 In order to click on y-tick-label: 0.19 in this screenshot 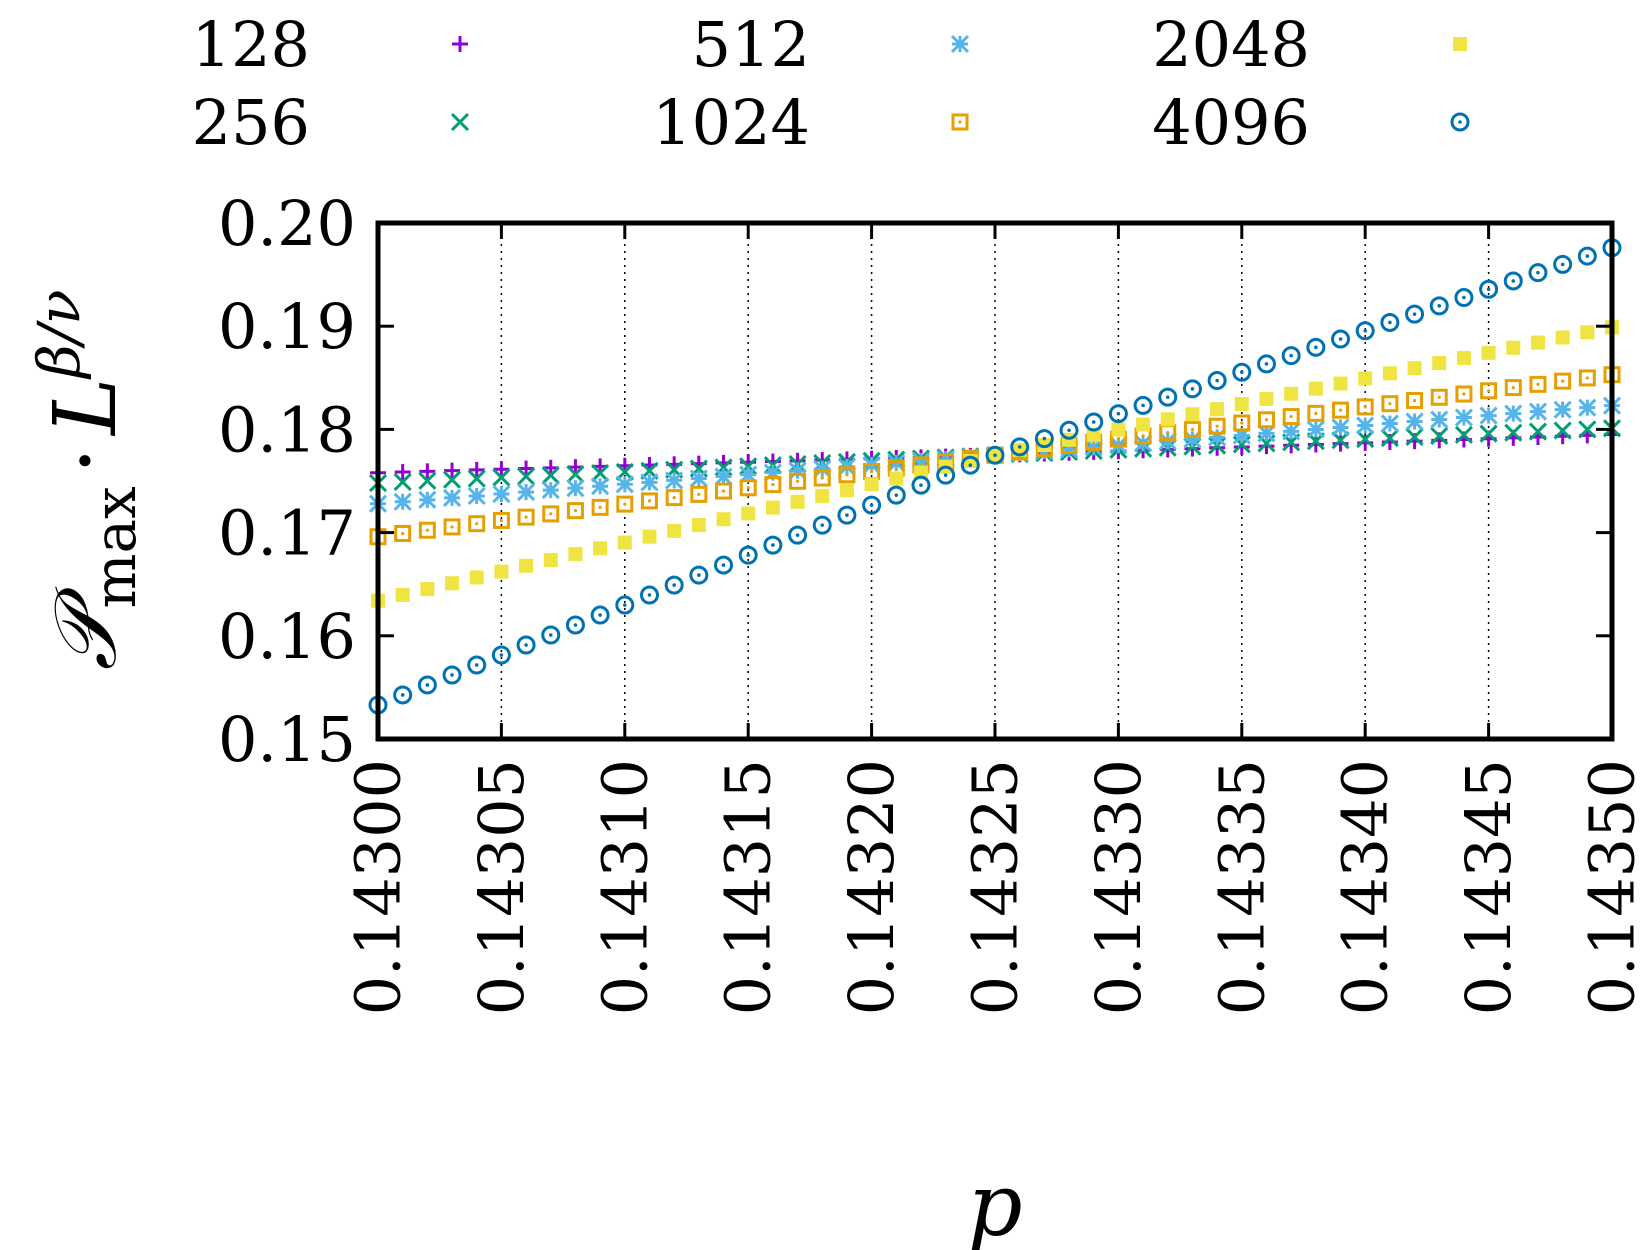, I will do `click(287, 326)`.